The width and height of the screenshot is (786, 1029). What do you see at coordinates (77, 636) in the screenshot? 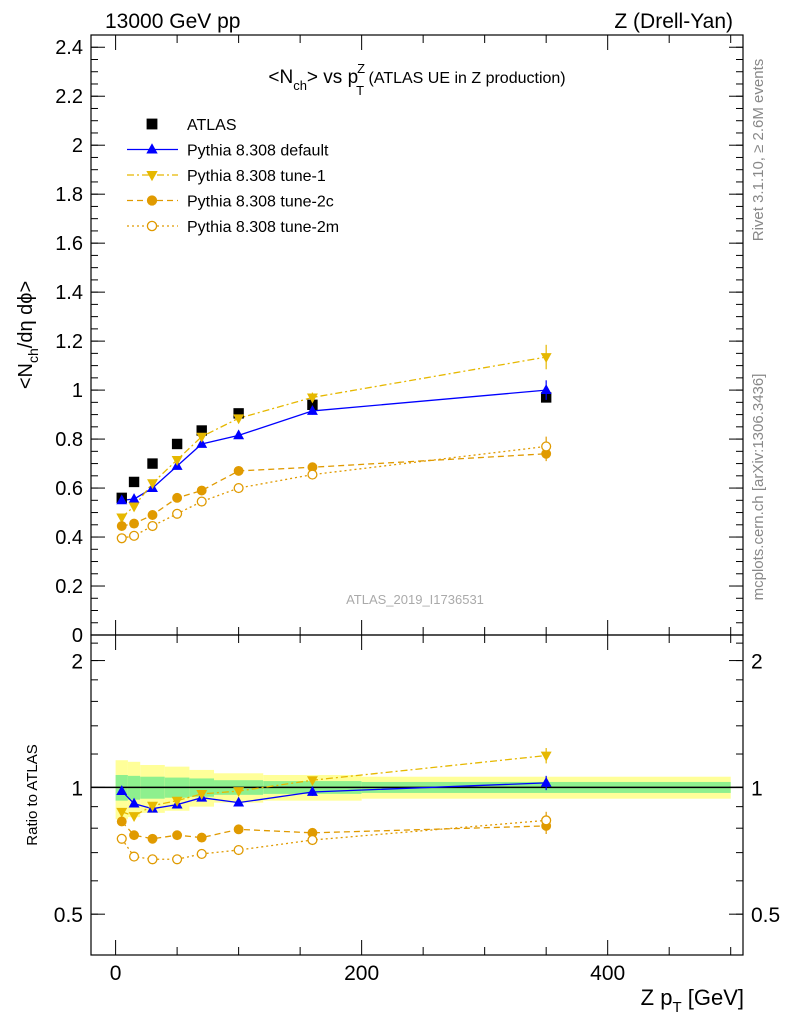
I see `main-y-tick-label: 0` at bounding box center [77, 636].